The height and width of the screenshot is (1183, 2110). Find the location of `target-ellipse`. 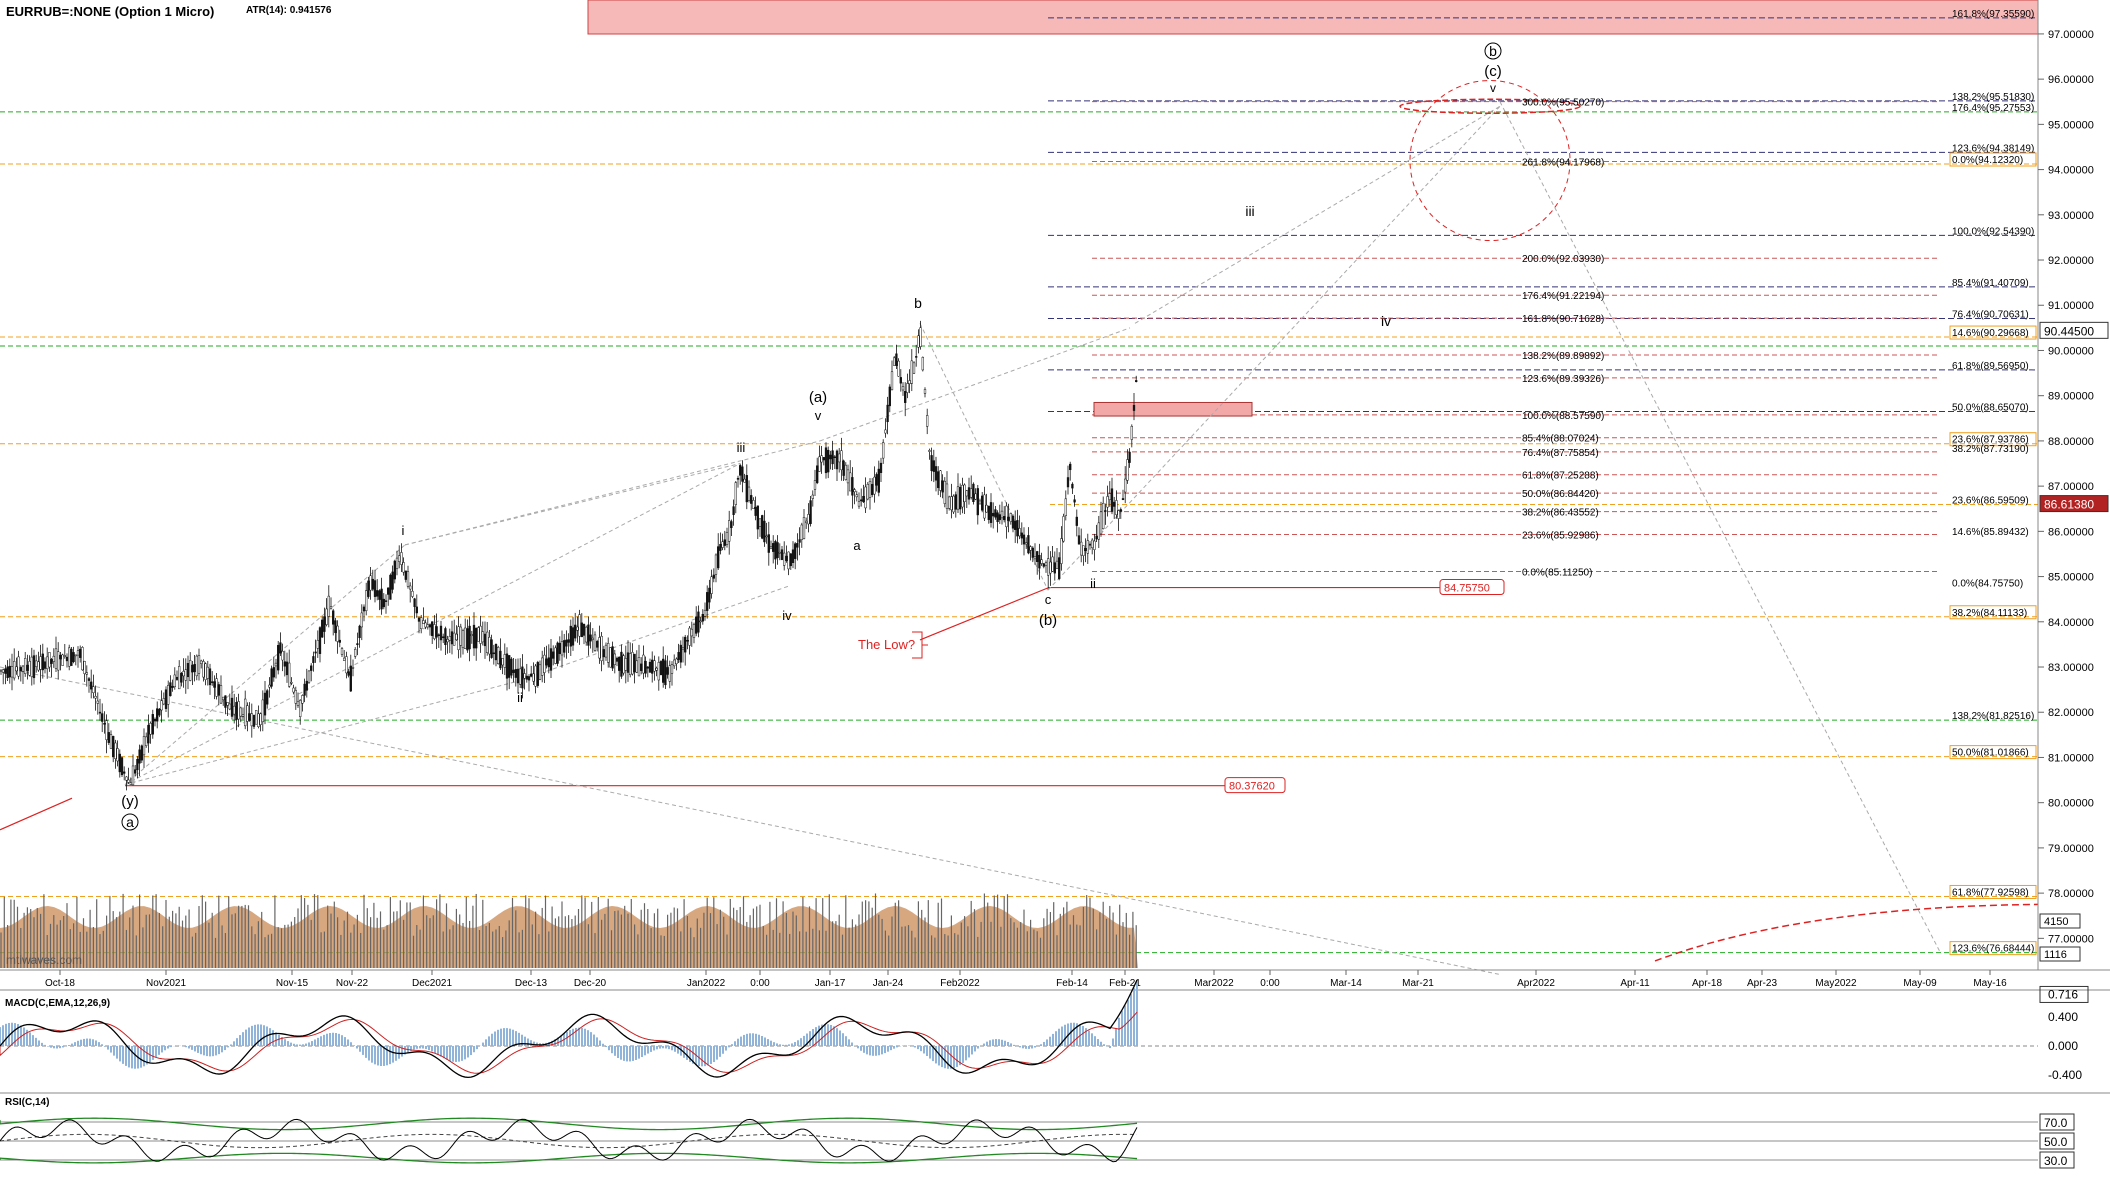

target-ellipse is located at coordinates (1490, 106).